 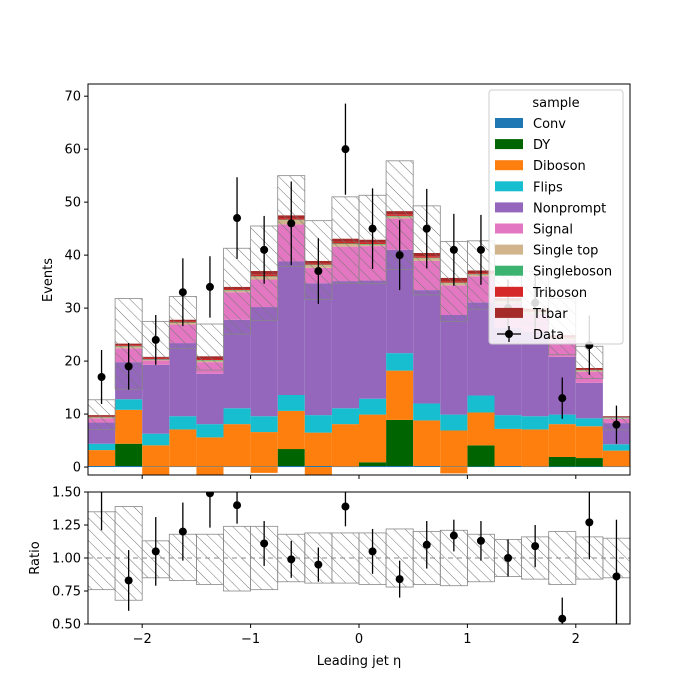 What do you see at coordinates (48, 280) in the screenshot?
I see `y-axis-label: Events` at bounding box center [48, 280].